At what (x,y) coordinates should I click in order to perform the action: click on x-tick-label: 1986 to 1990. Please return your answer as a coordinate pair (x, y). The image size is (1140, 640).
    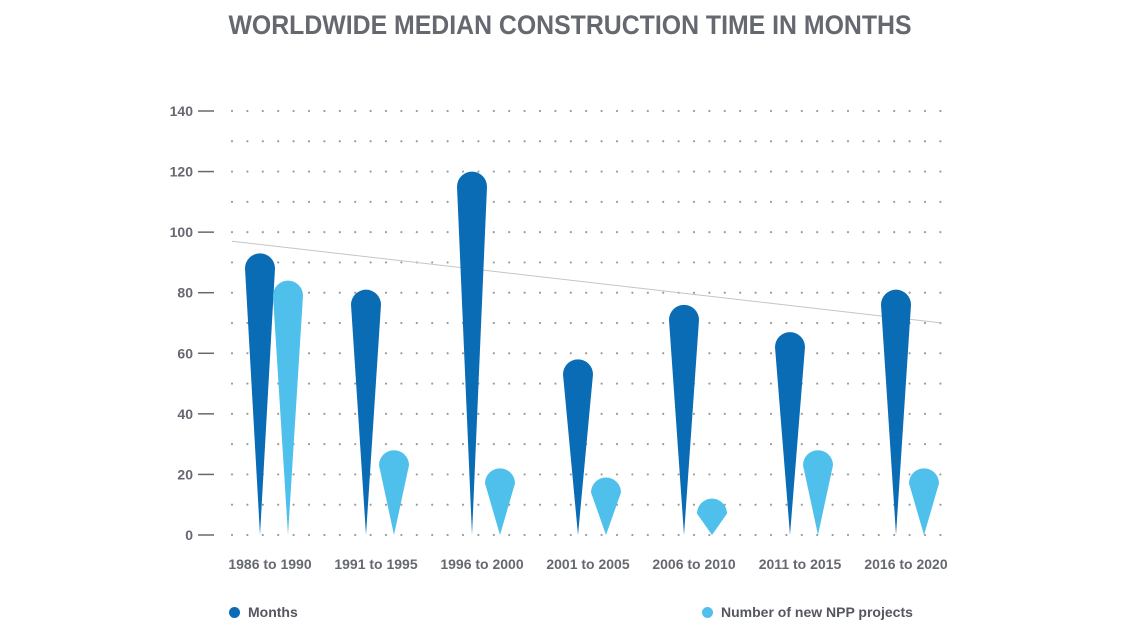
    Looking at the image, I should click on (269, 564).